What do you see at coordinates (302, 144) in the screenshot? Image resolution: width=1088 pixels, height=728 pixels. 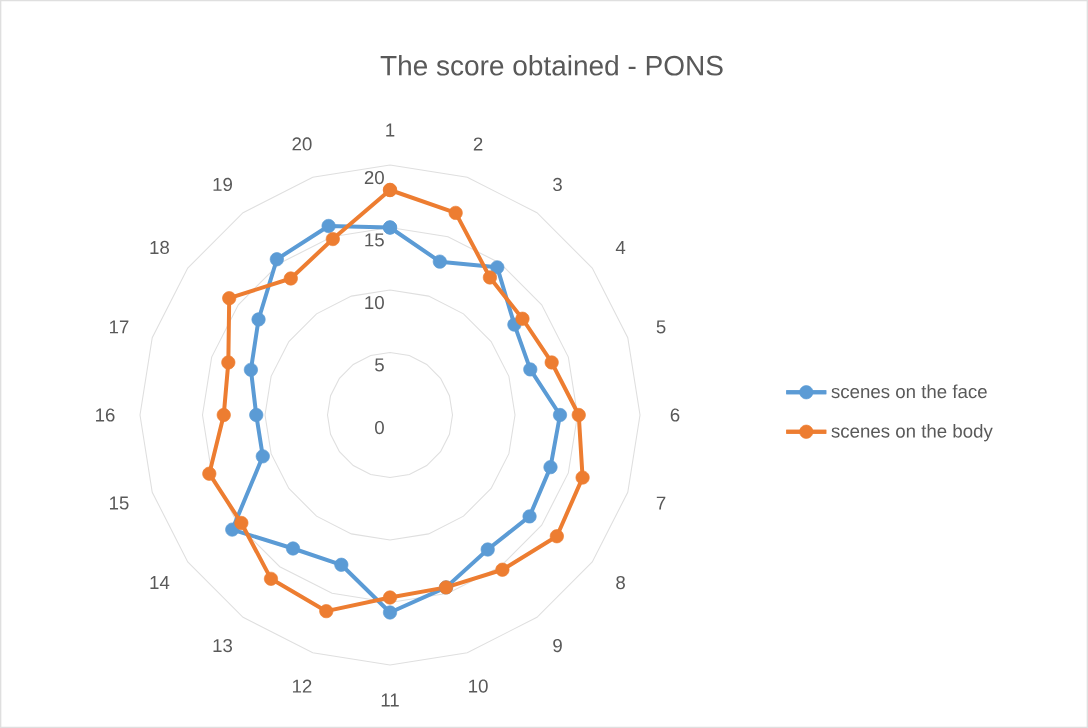 I see `spoke-label: 20` at bounding box center [302, 144].